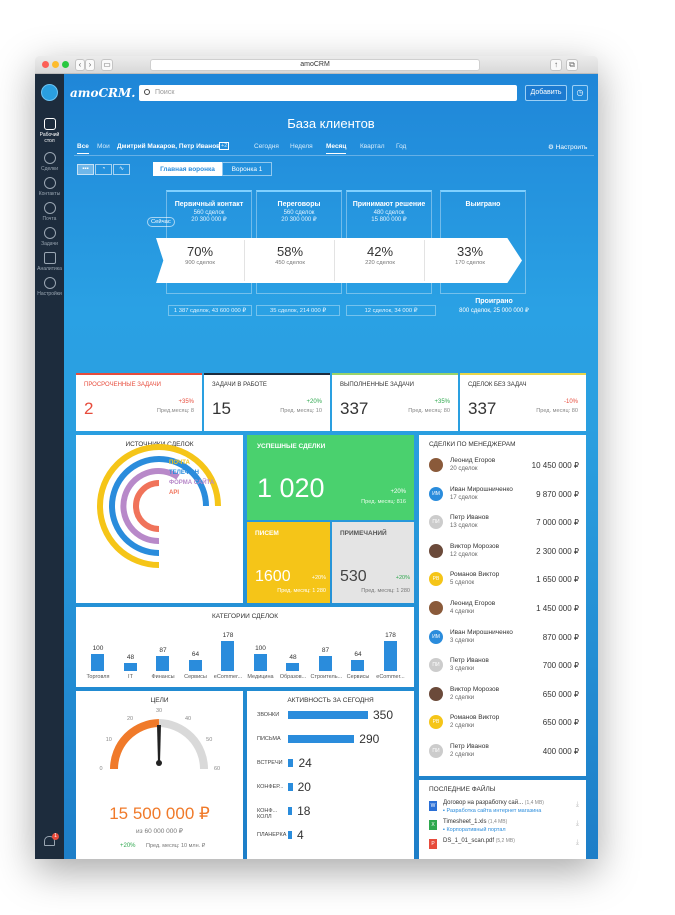  Describe the element at coordinates (65, 64) in the screenshot. I see `zoom-window-button` at that location.